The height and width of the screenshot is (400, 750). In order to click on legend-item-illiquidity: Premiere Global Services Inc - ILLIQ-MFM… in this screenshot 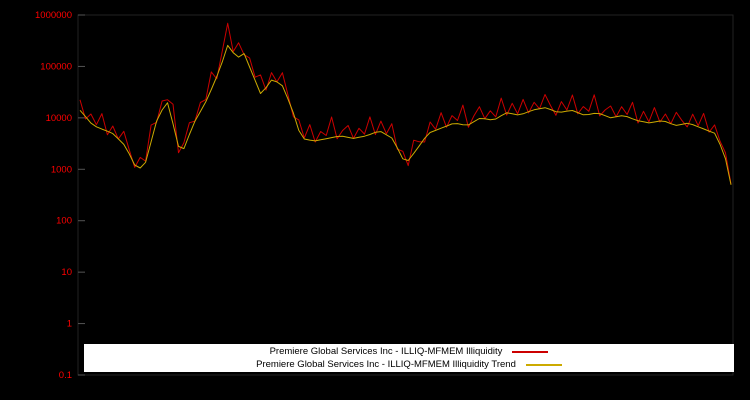, I will do `click(409, 351)`.